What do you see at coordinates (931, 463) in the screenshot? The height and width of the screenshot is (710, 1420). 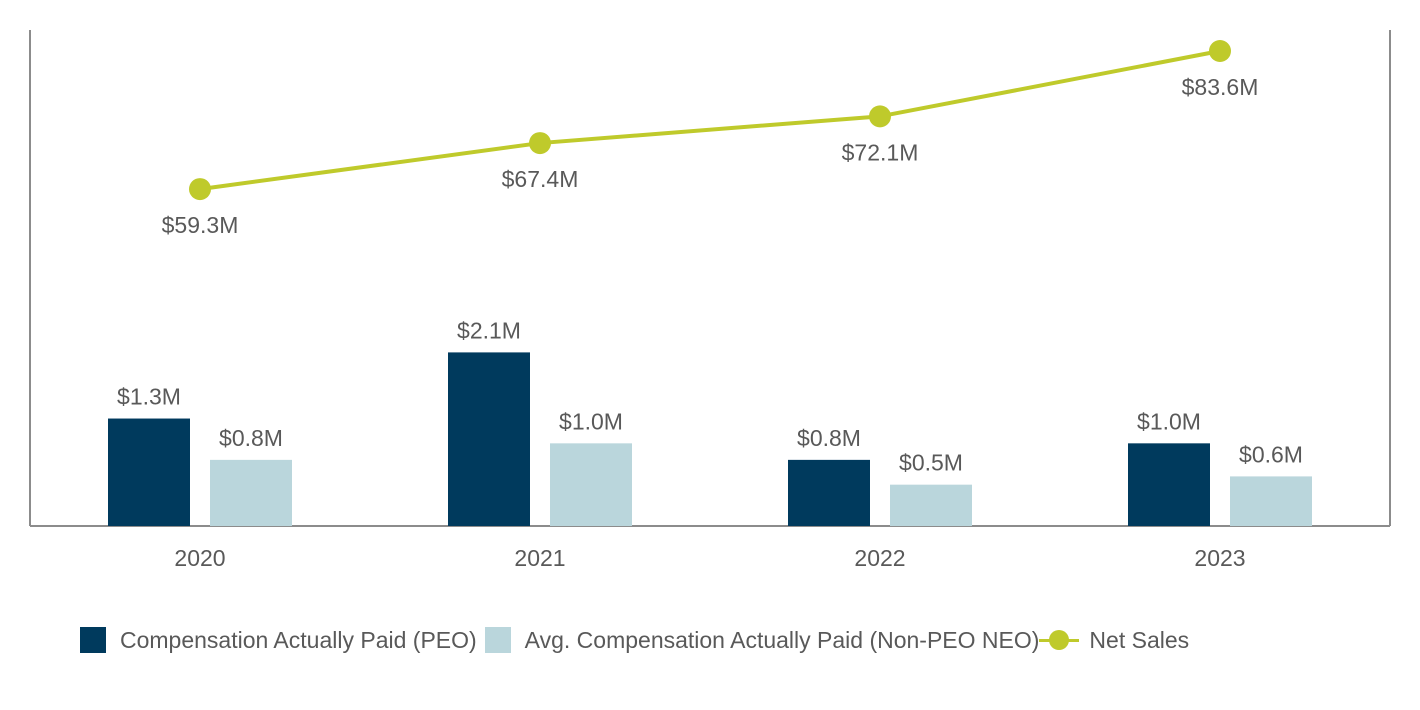 I see `data-label-non-peo-2022: $0.5M` at bounding box center [931, 463].